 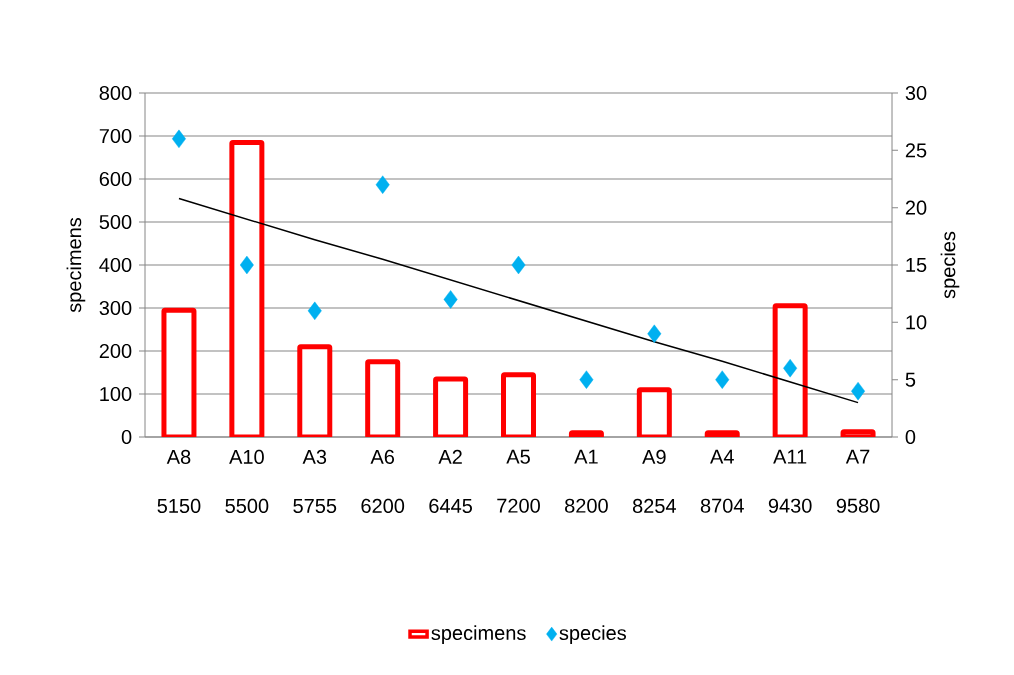 I want to click on y2-tick-label: 30, so click(x=916, y=93).